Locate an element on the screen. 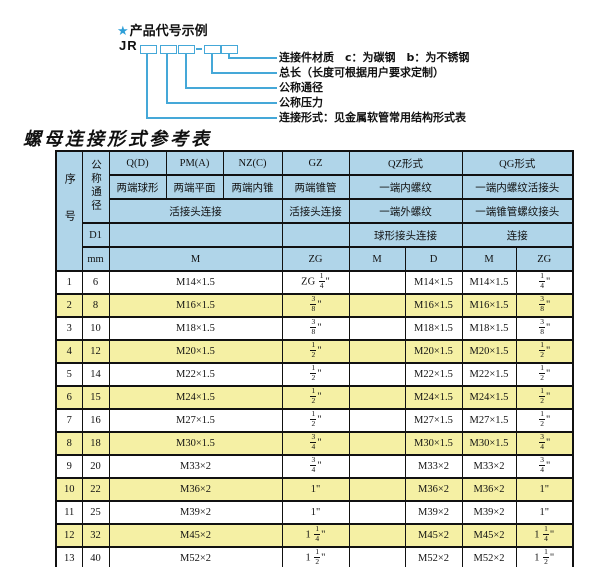 The width and height of the screenshot is (600, 567). cell-m: M18×1.5 is located at coordinates (195, 328).